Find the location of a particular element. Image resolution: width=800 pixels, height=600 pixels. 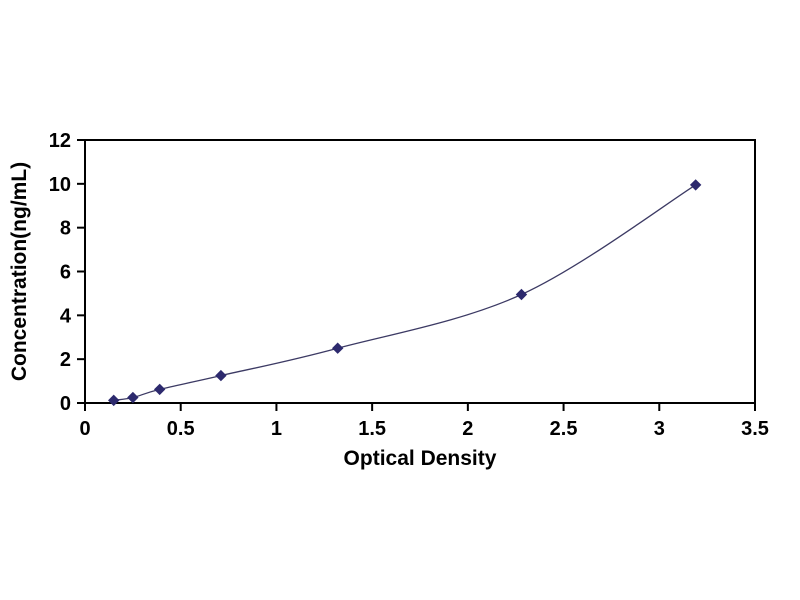

x-axis-tick-label: 0.5 is located at coordinates (181, 429).